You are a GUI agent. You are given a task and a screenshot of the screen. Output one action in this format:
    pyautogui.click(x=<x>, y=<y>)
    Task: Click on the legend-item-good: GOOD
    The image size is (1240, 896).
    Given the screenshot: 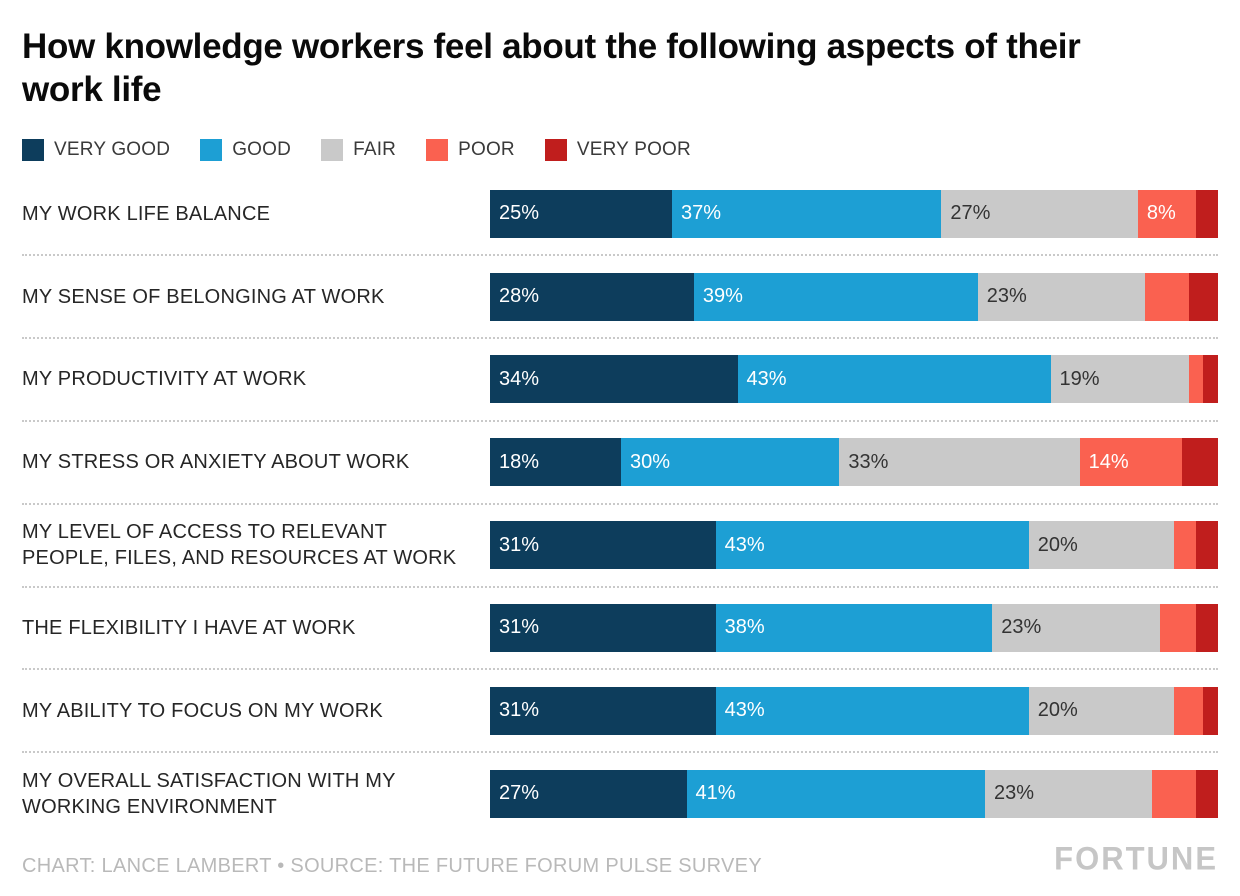 What is the action you would take?
    pyautogui.click(x=246, y=150)
    